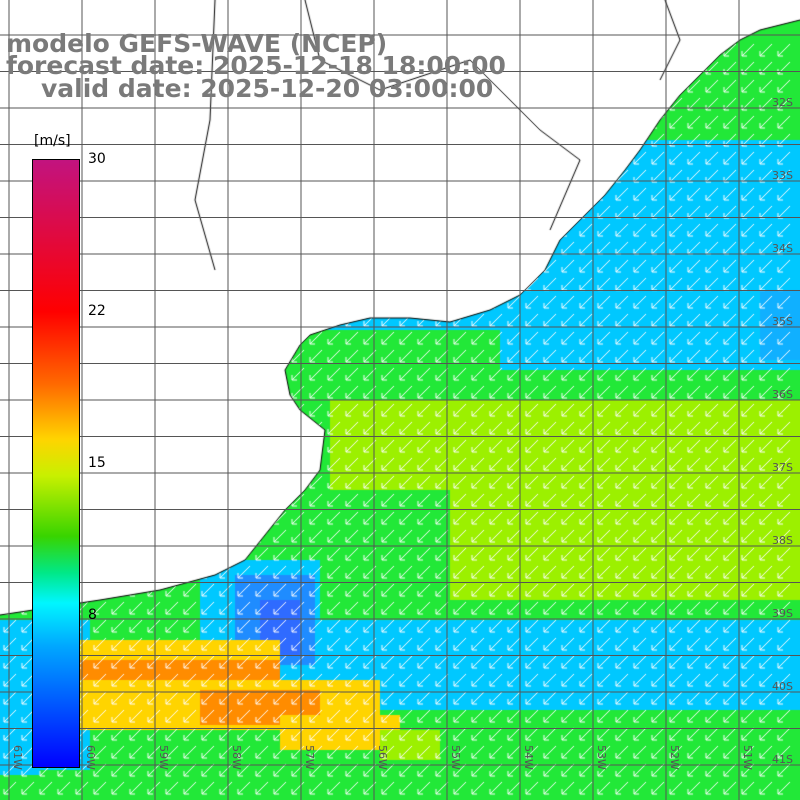 The width and height of the screenshot is (800, 800). What do you see at coordinates (52, 141) in the screenshot?
I see `legend-unit: [m/s]` at bounding box center [52, 141].